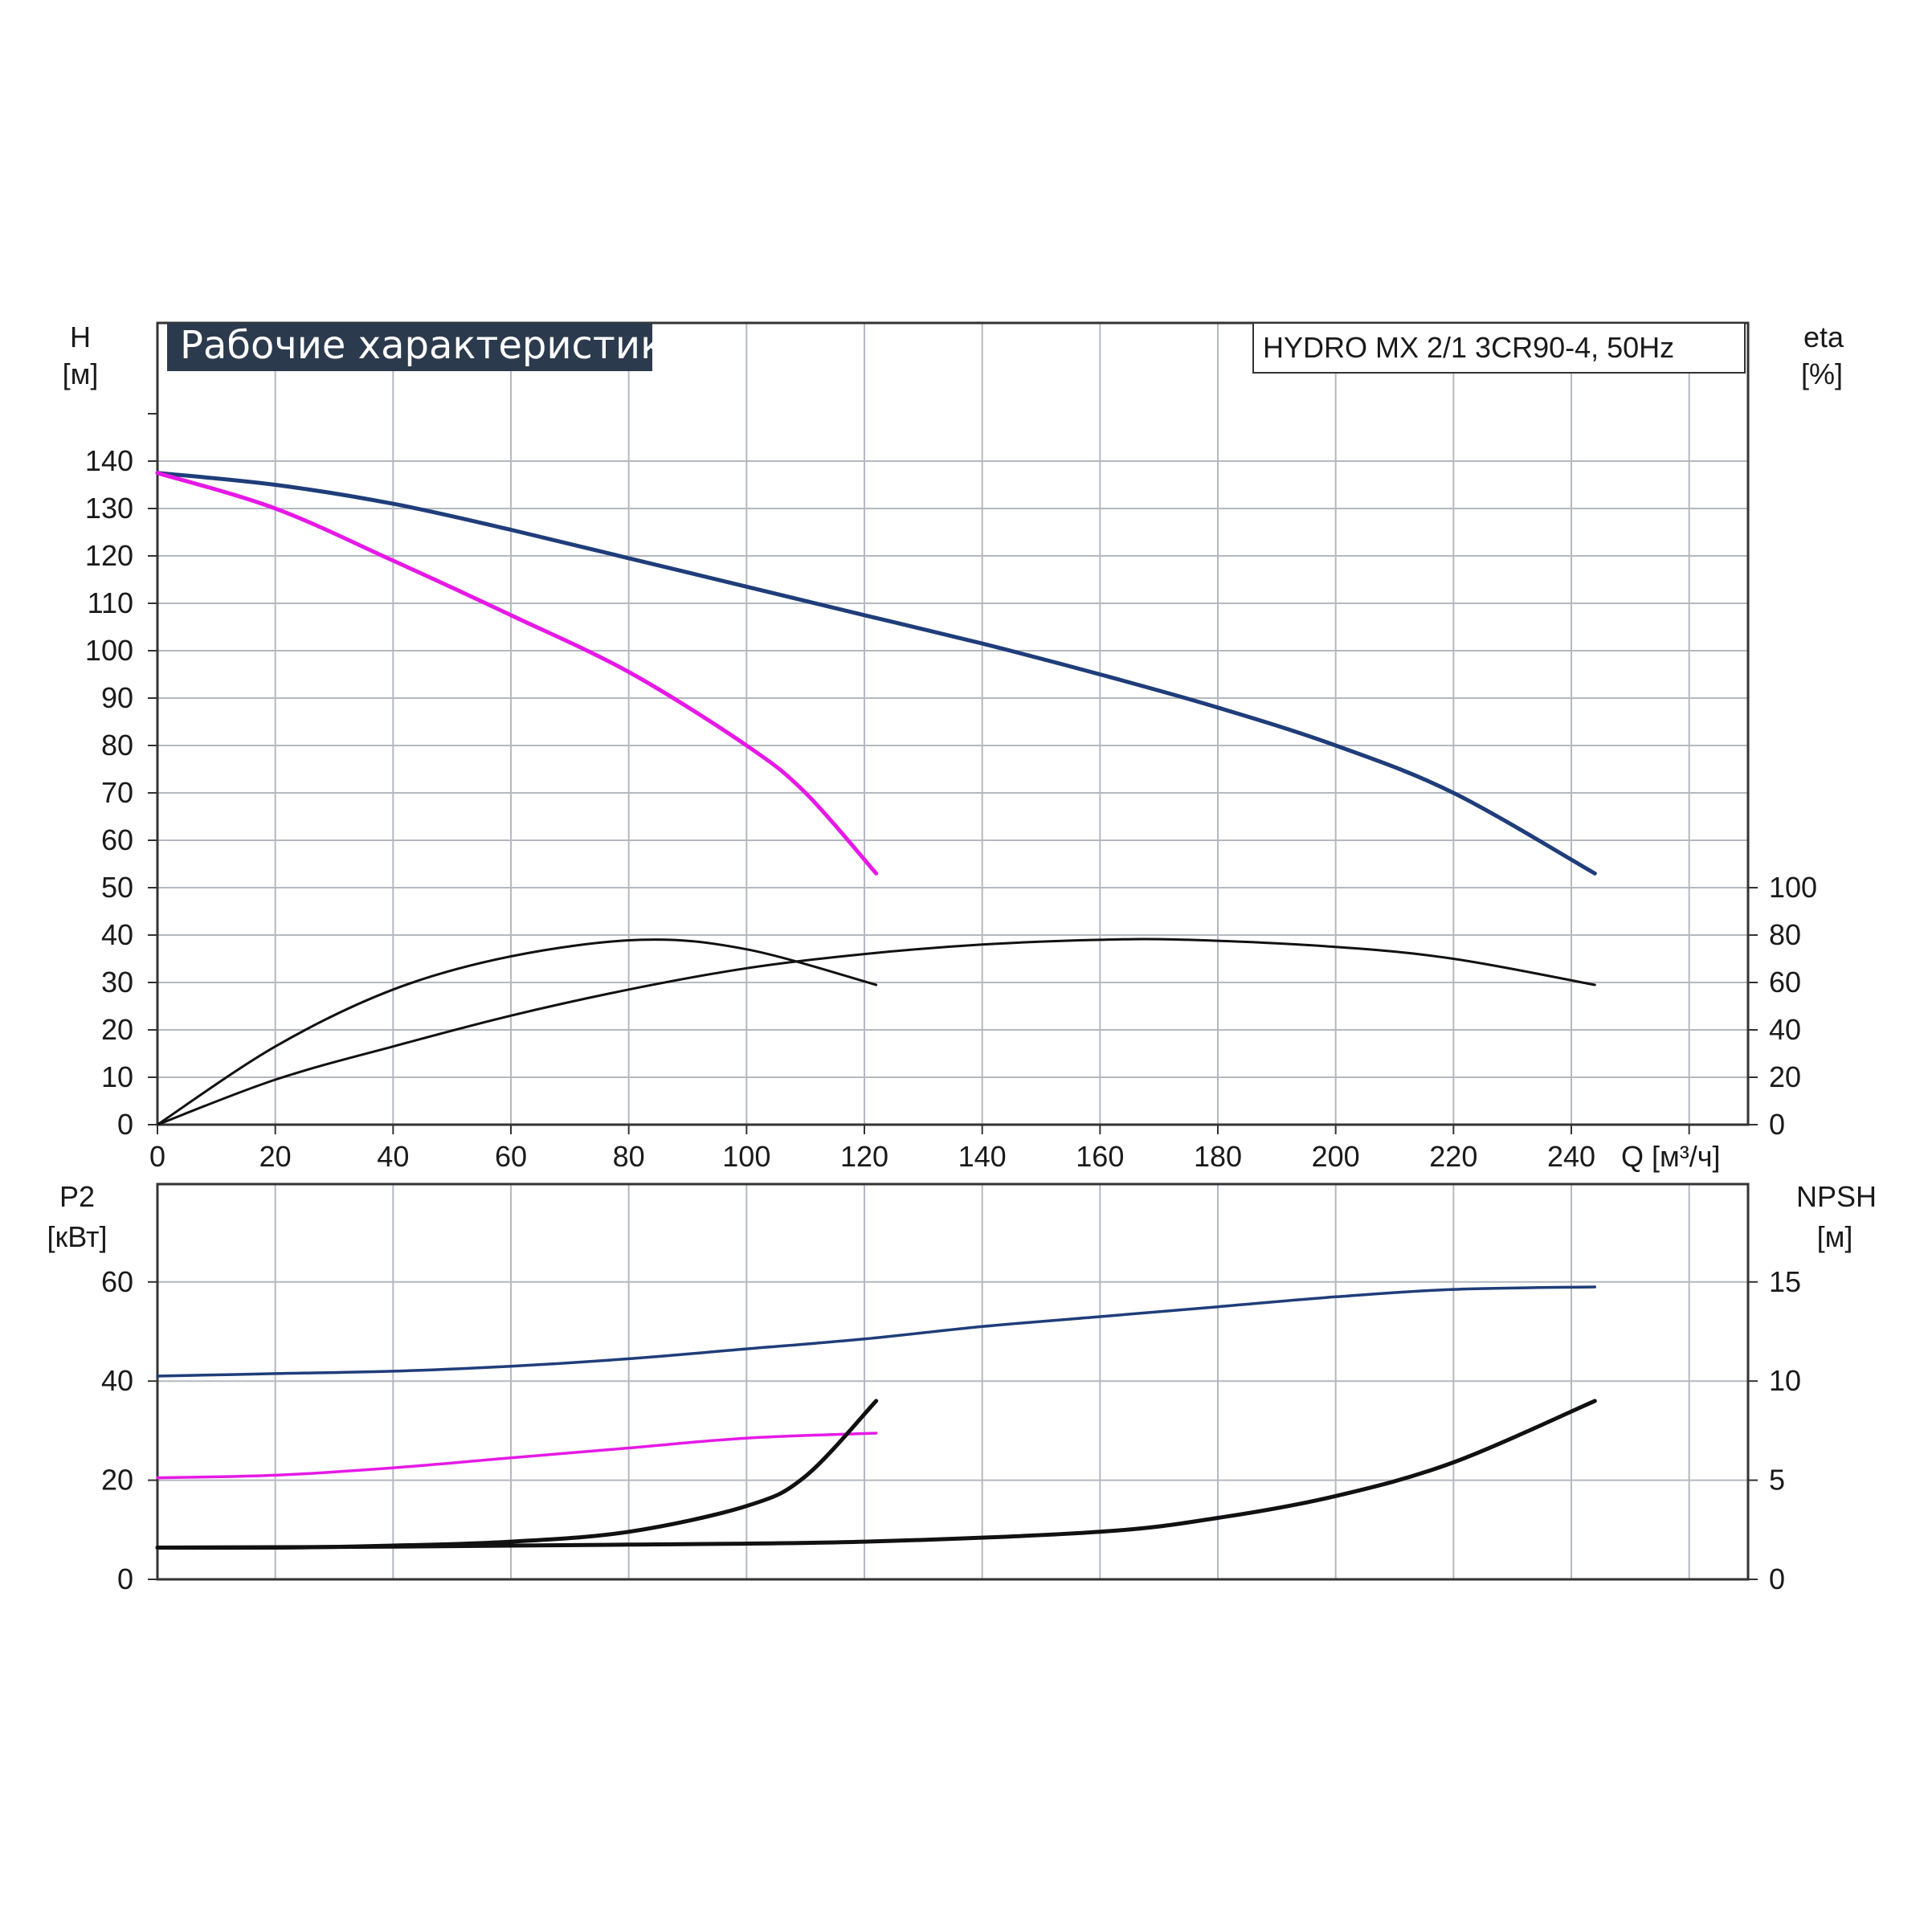  I want to click on top-y-tick-label: 20, so click(117, 1029).